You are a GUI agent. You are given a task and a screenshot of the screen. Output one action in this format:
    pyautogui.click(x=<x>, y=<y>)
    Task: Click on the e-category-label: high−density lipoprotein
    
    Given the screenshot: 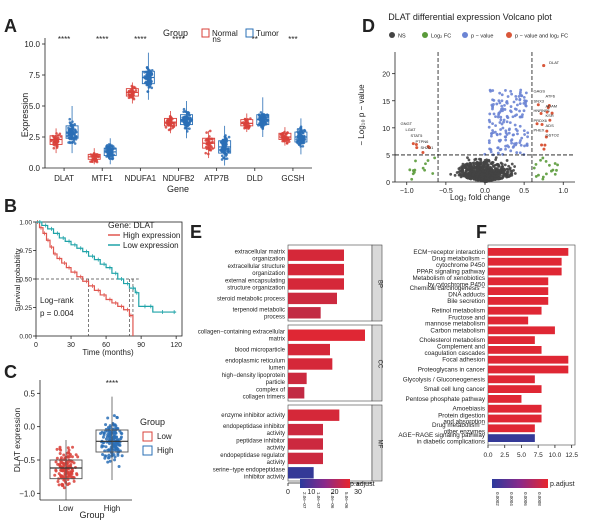 What is the action you would take?
    pyautogui.click(x=253, y=376)
    